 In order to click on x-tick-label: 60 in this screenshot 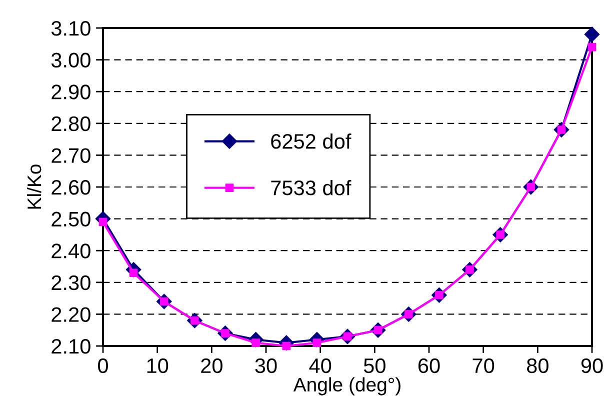, I will do `click(429, 366)`.